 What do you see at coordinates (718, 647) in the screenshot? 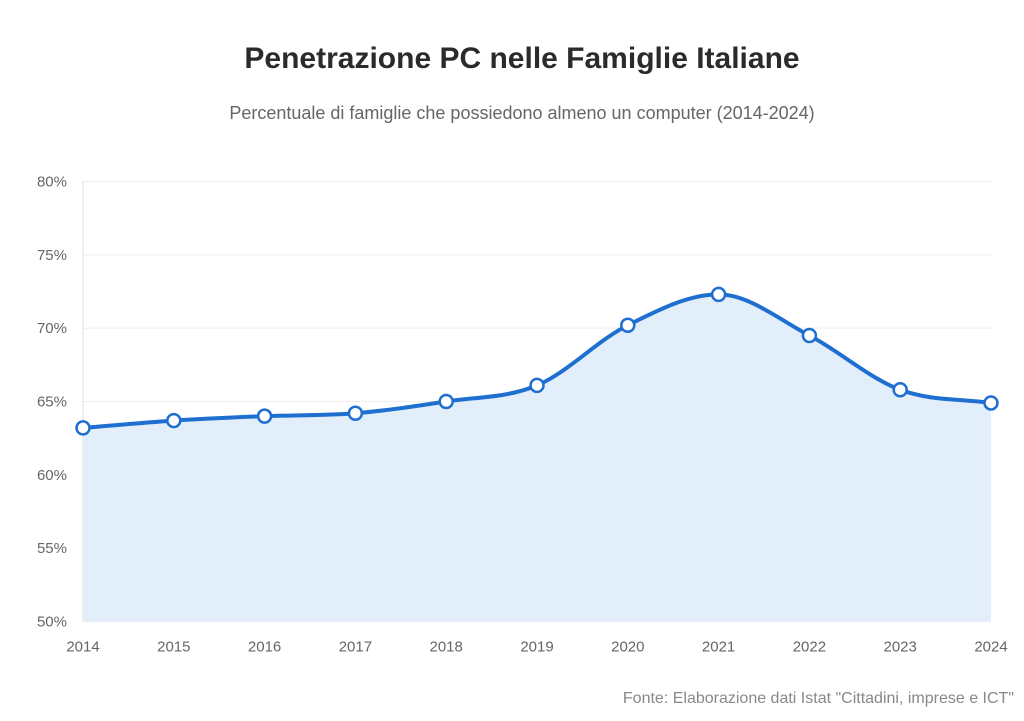
I see `x-tick-label: 2021` at bounding box center [718, 647].